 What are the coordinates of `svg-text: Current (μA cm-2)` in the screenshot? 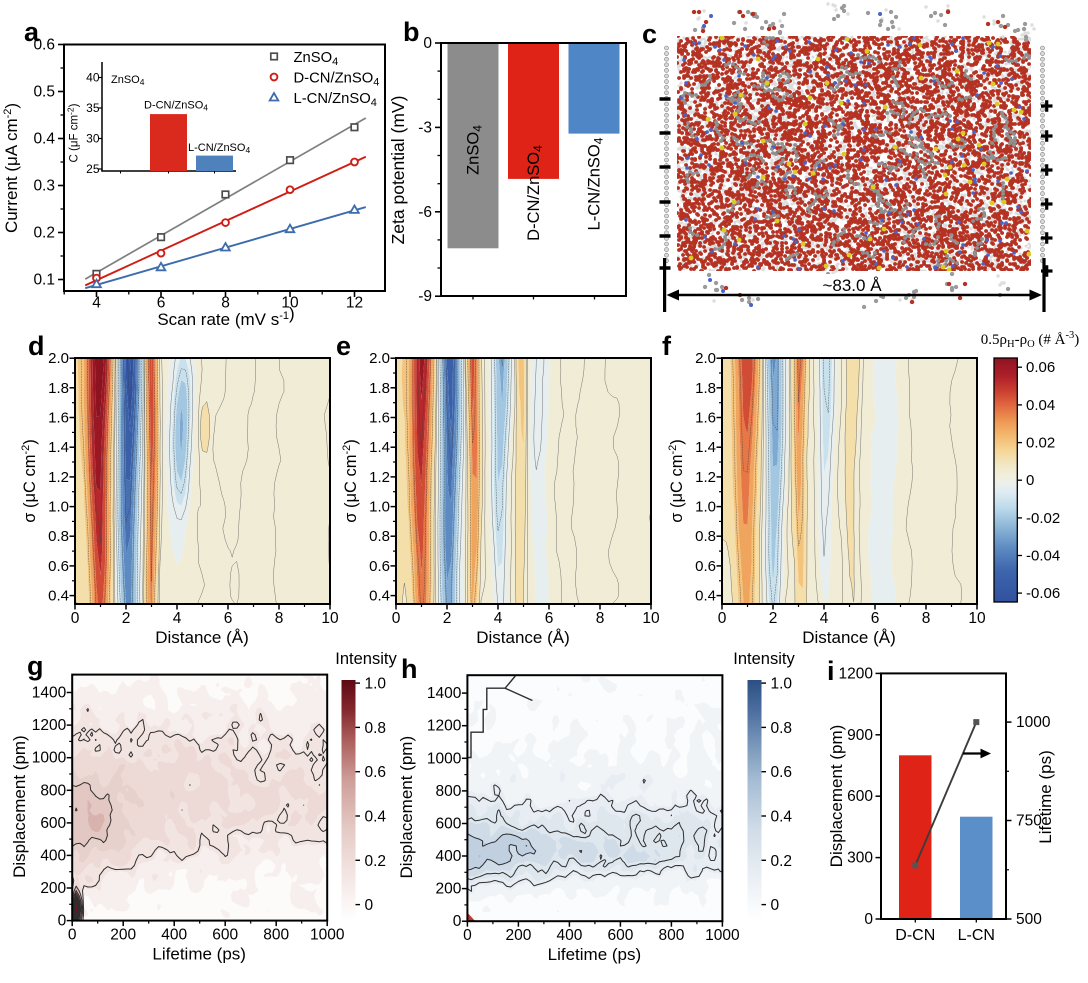 It's located at (11, 168).